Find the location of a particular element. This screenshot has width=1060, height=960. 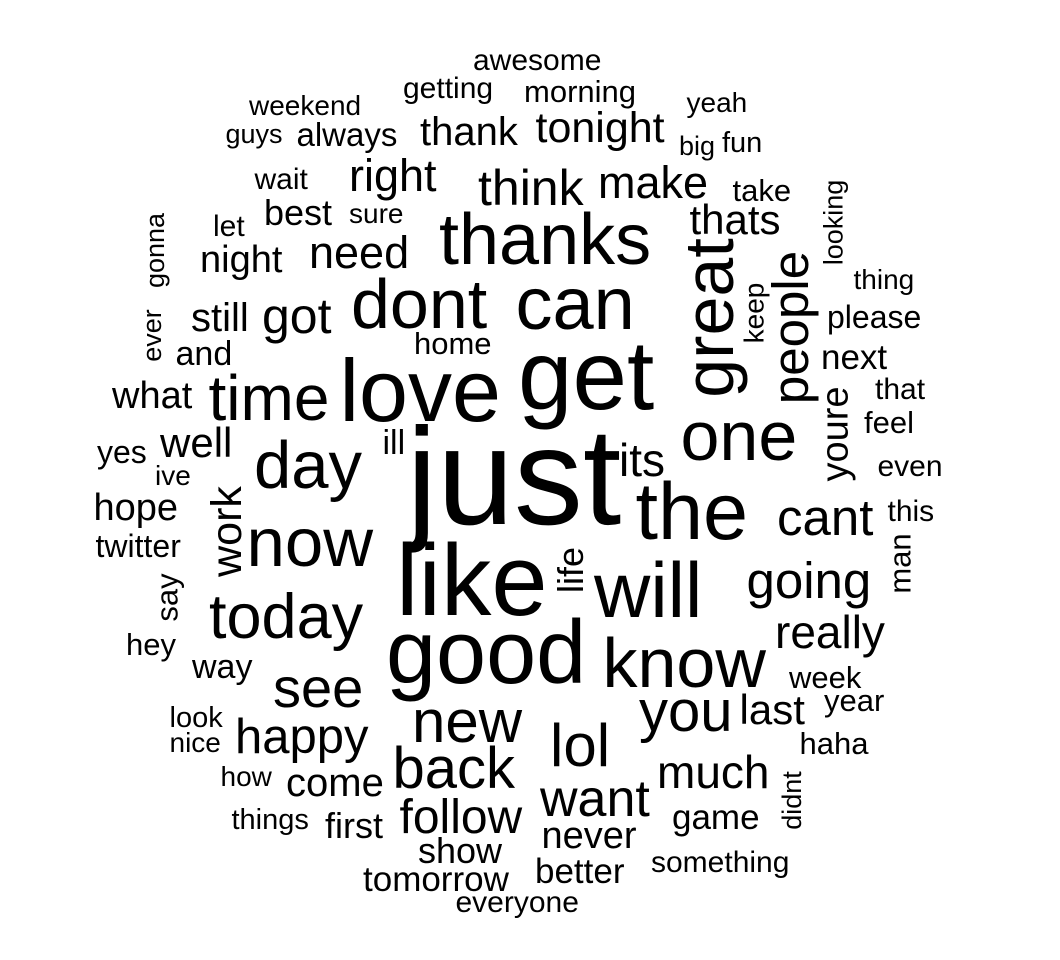

word-year: year is located at coordinates (854, 700).